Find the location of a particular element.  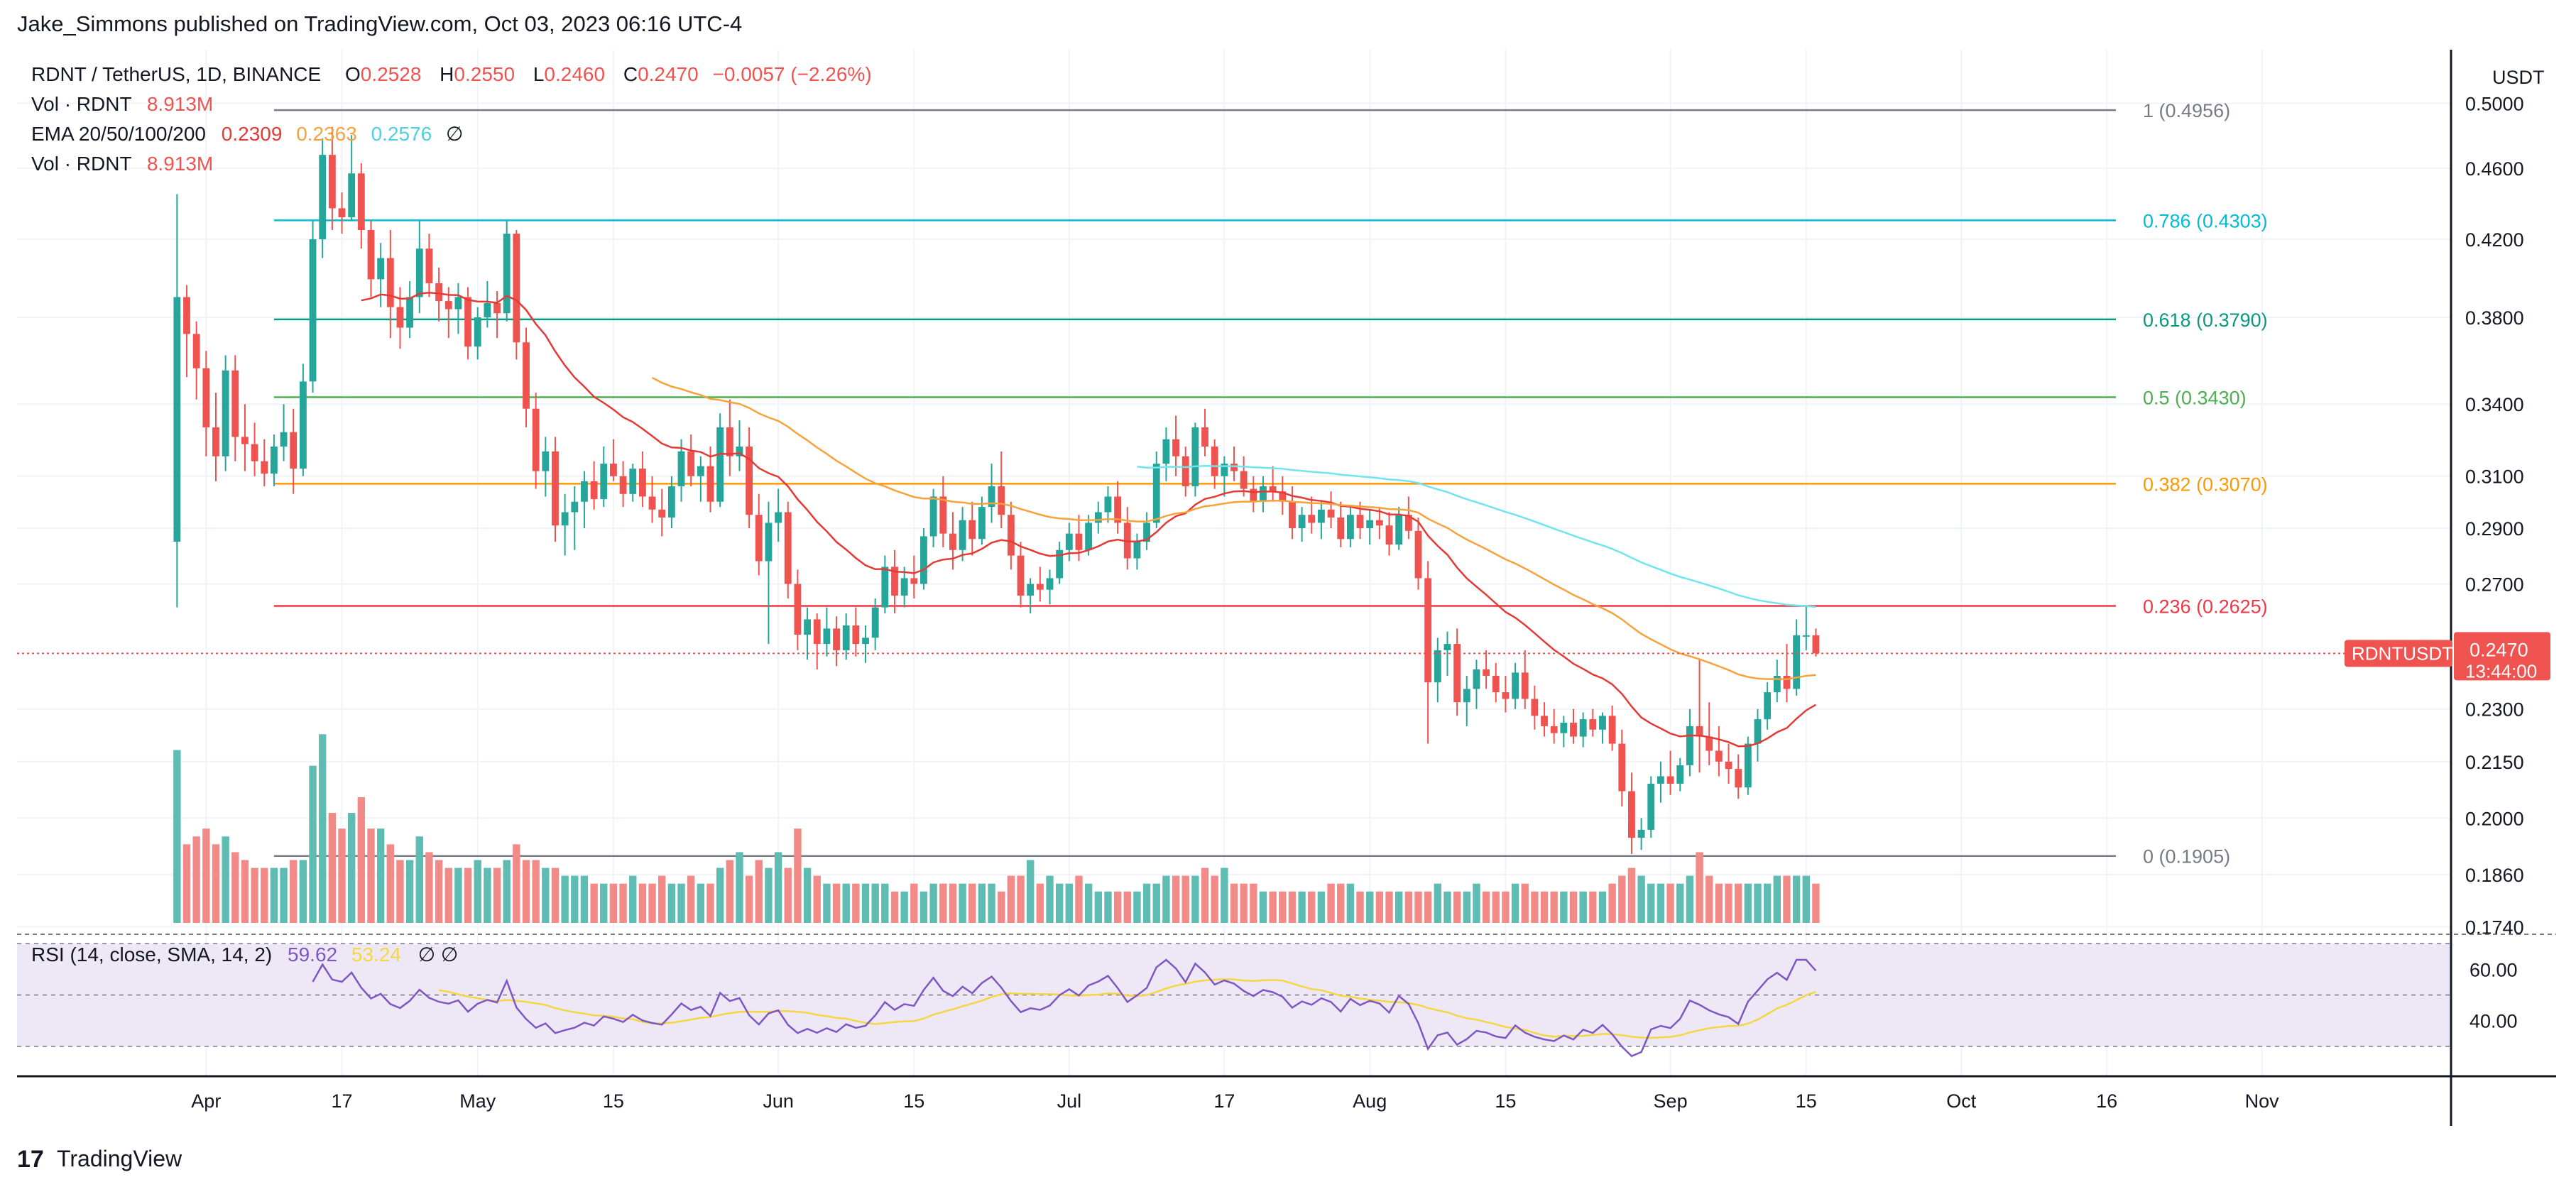

ema100-line is located at coordinates (1476, 536).